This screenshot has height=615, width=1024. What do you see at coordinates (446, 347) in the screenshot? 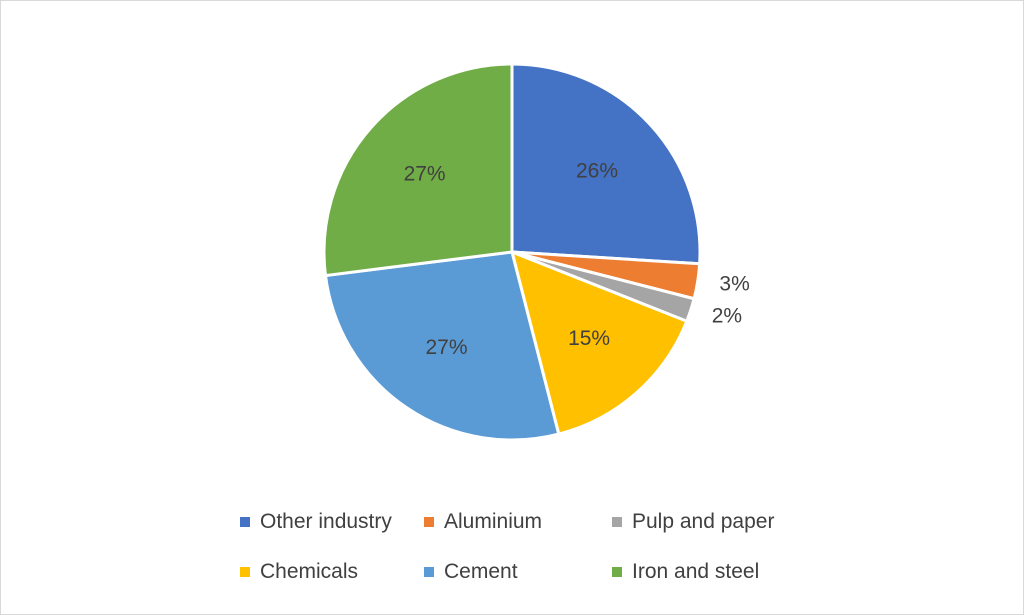
I see `data-label-cement: 27%` at bounding box center [446, 347].